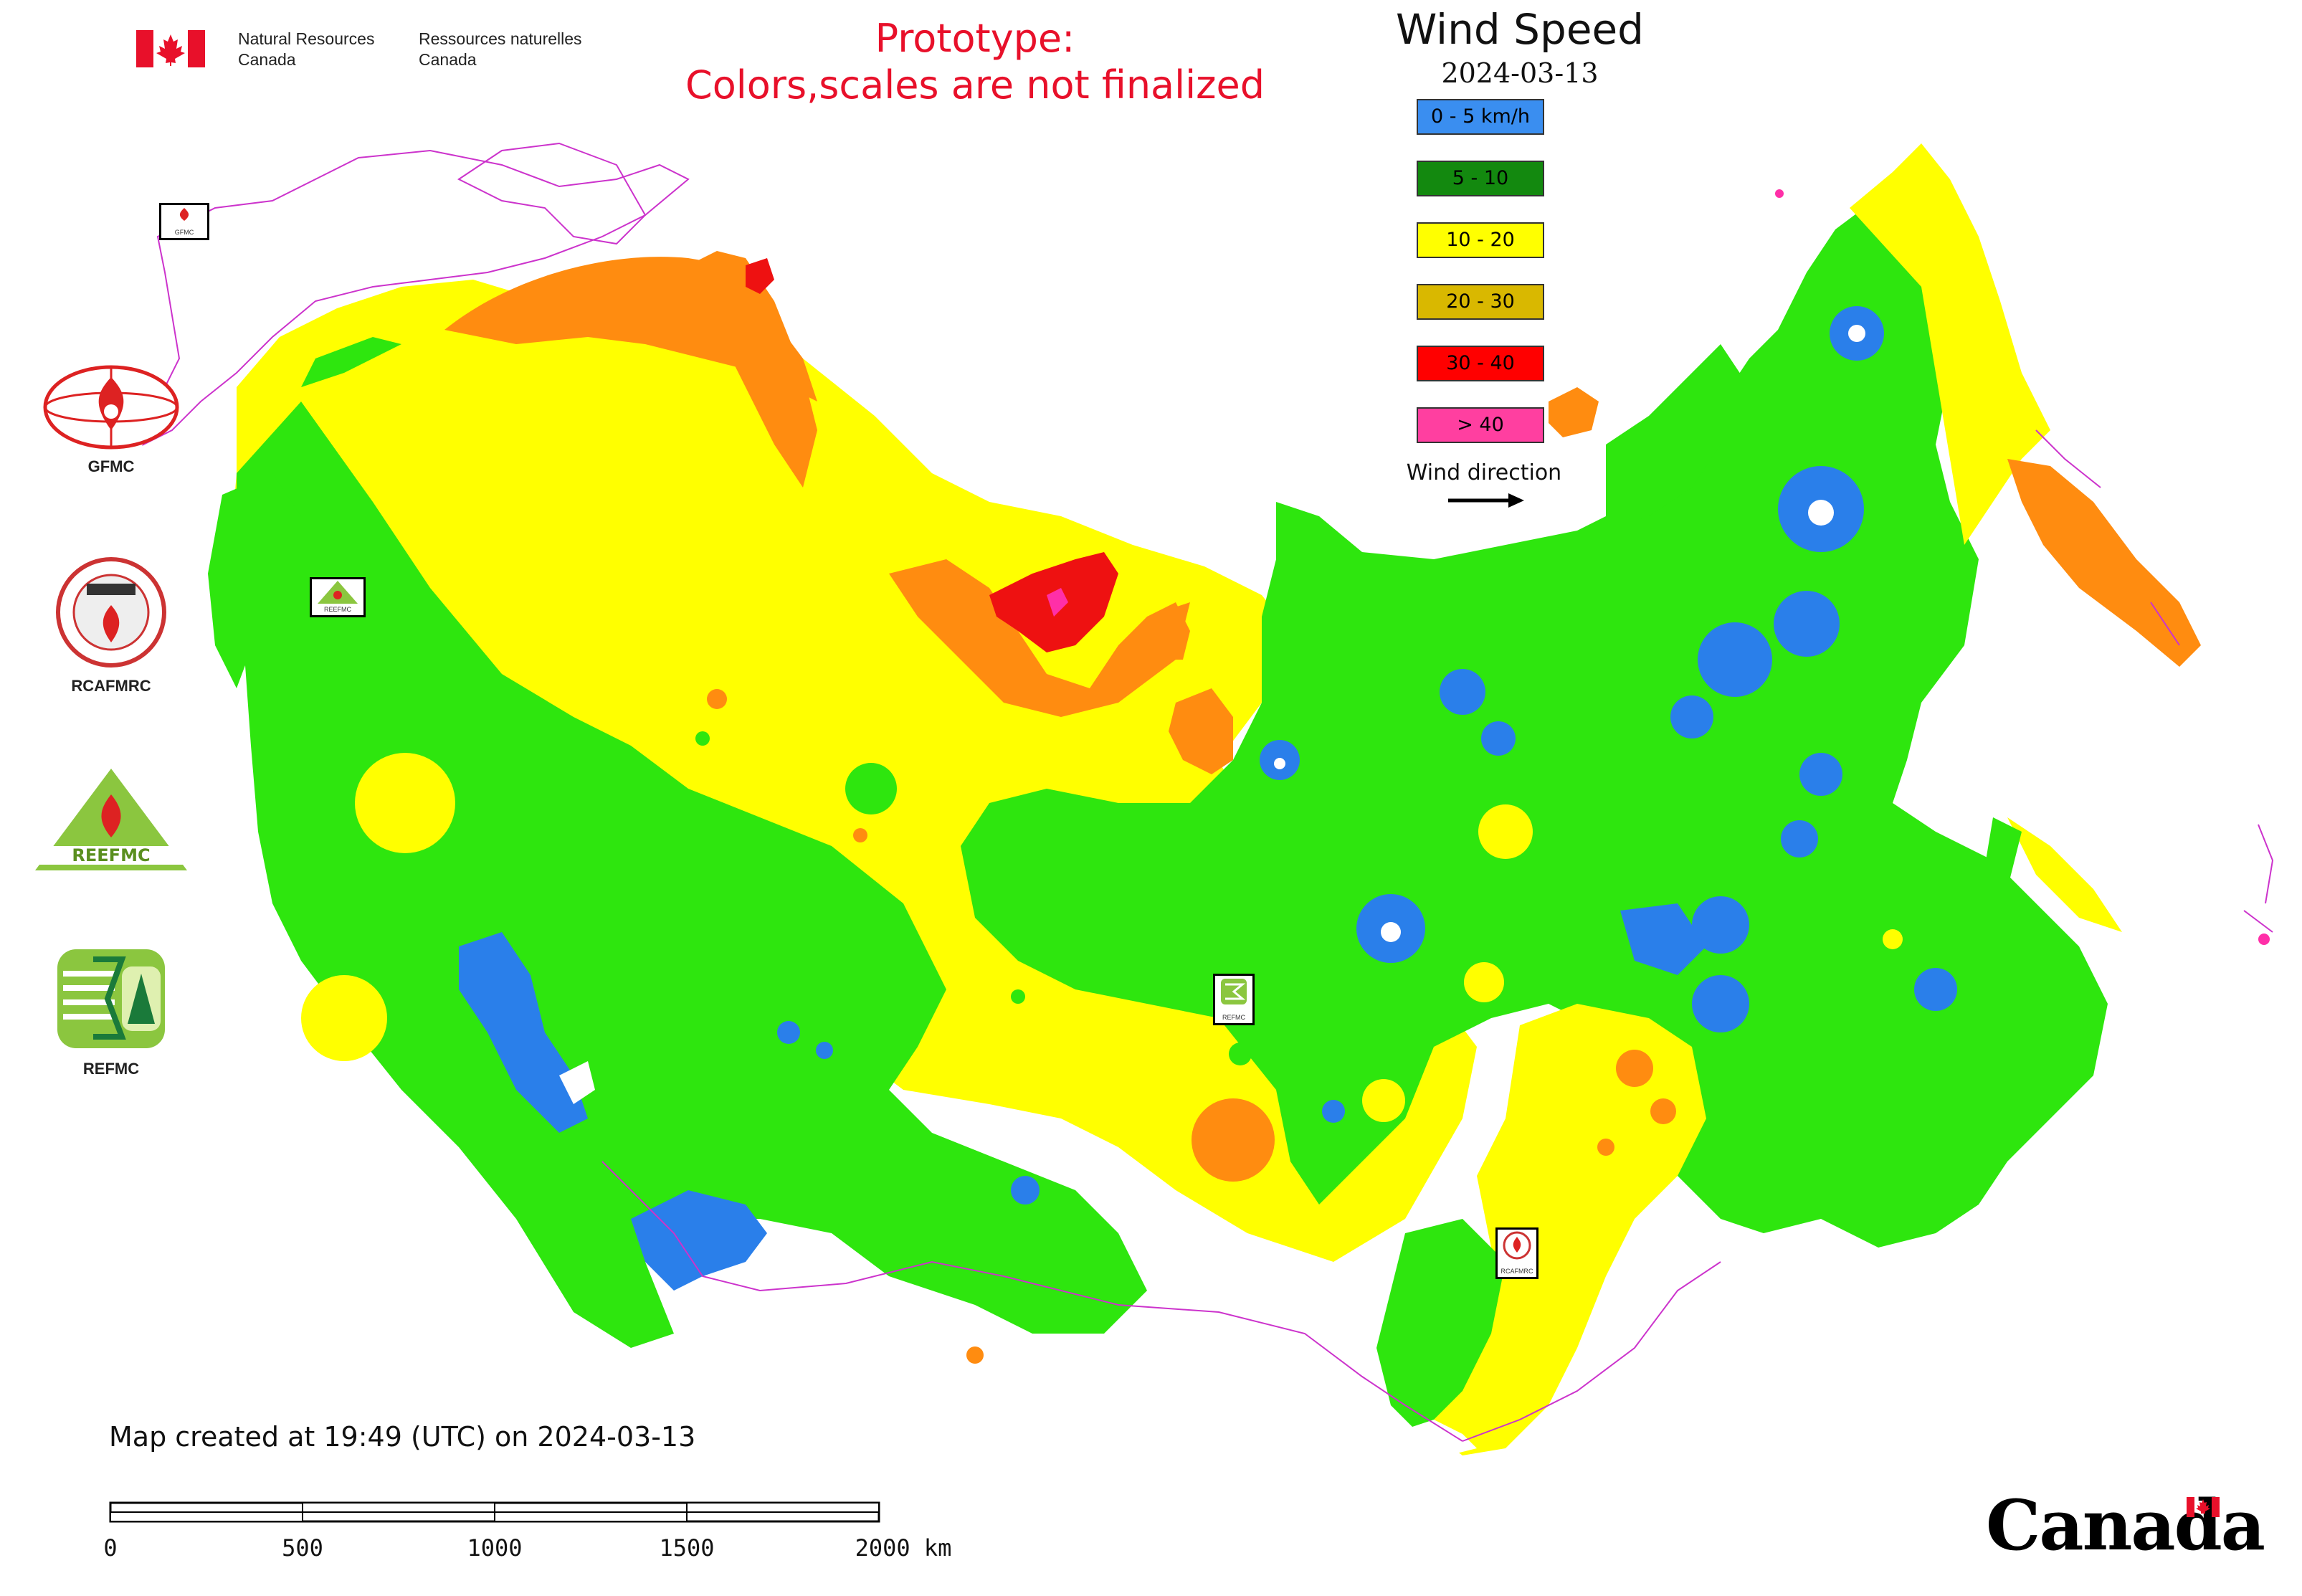 The width and height of the screenshot is (2302, 1596). What do you see at coordinates (351, 362) in the screenshot?
I see `zone-low-scandinavia-sliver` at bounding box center [351, 362].